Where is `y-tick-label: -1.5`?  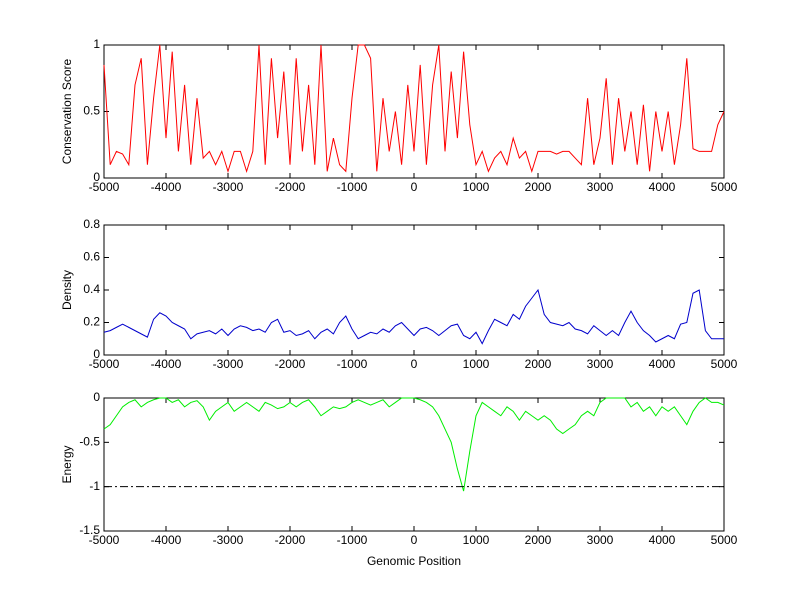
y-tick-label: -1.5 is located at coordinates (89, 530).